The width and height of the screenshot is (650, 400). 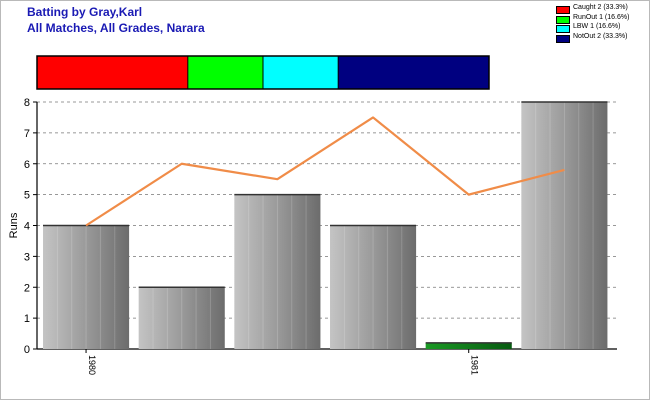 What do you see at coordinates (27, 288) in the screenshot?
I see `y-tick-label: 2` at bounding box center [27, 288].